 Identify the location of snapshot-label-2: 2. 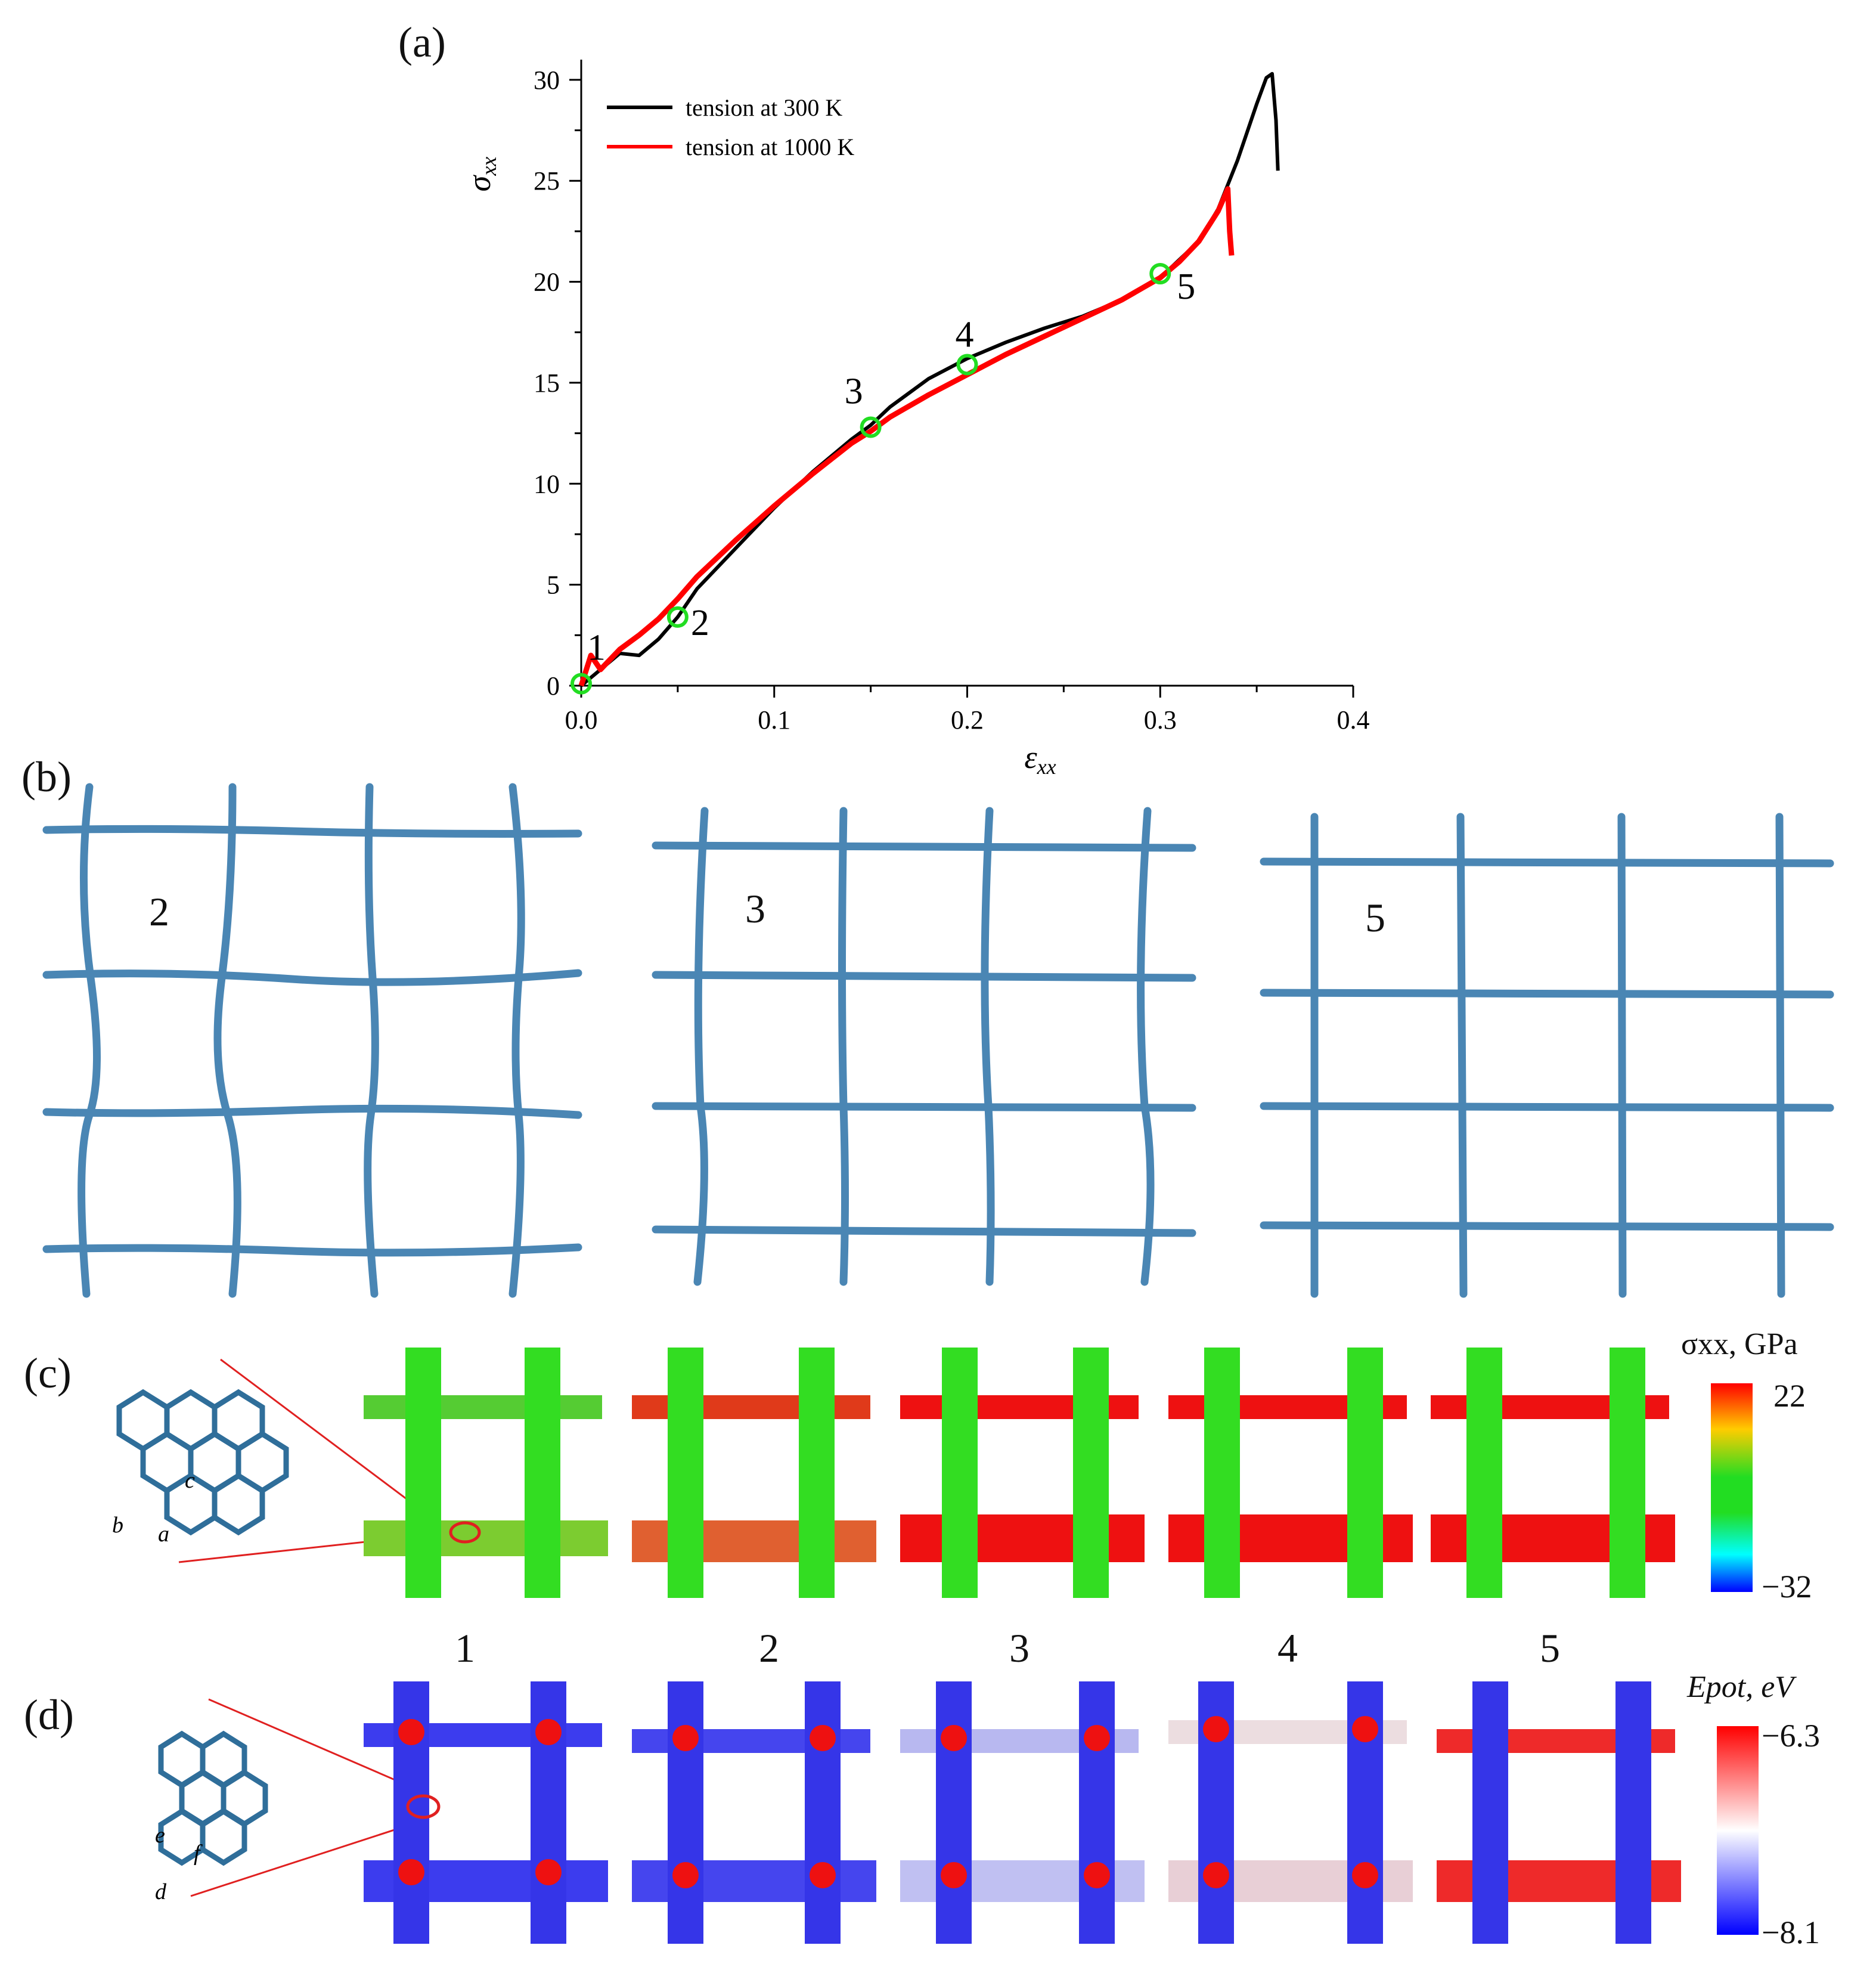
(159, 911).